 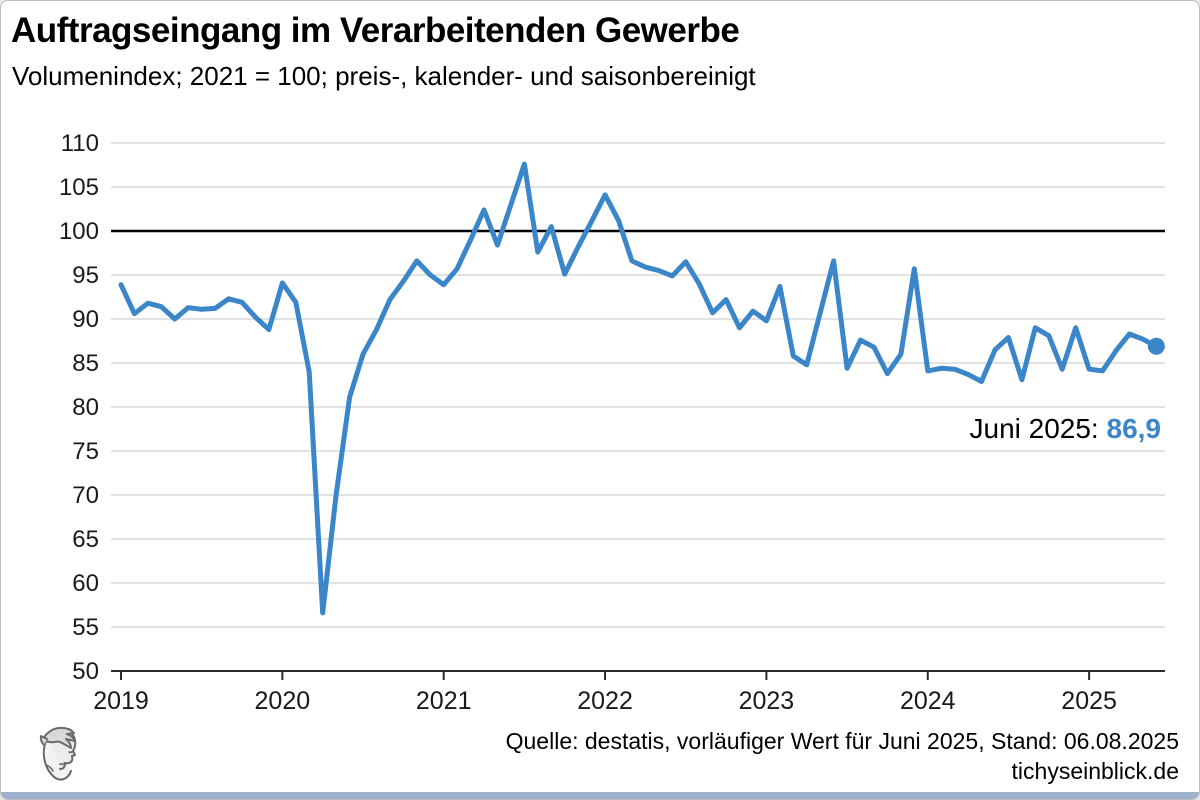 I want to click on bottom-accent-bar, so click(x=600, y=795).